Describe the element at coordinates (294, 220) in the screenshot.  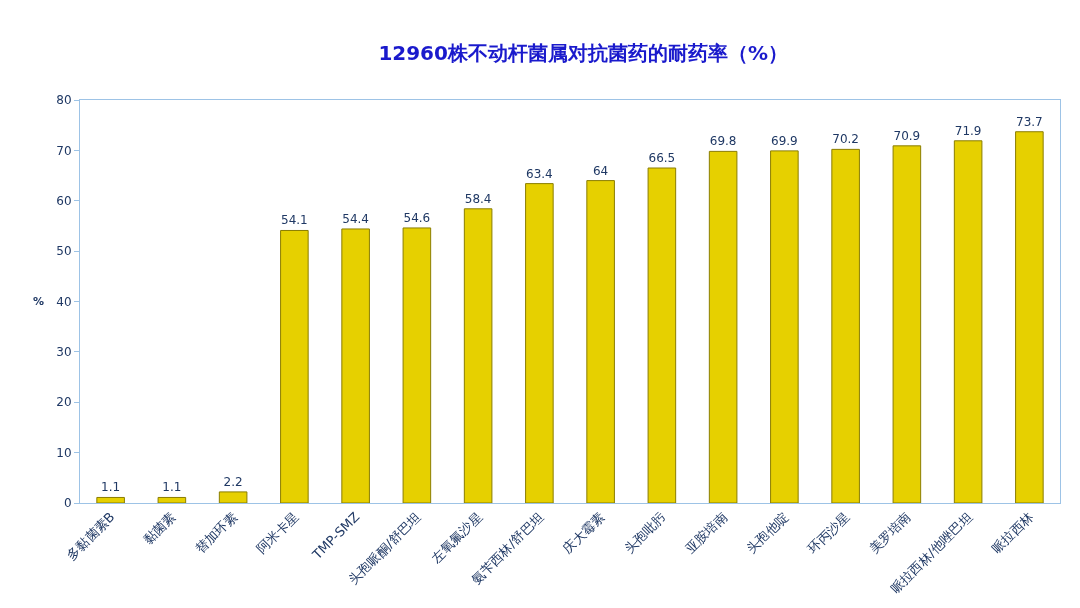
I see `data-label: 54.1` at that location.